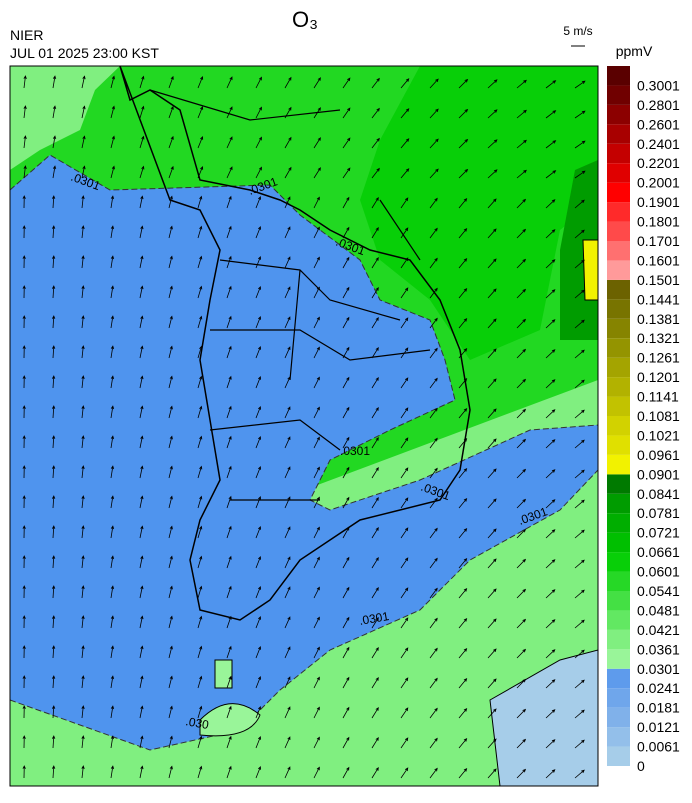  What do you see at coordinates (658, 455) in the screenshot?
I see `colorbar-label: 0.0961` at bounding box center [658, 455].